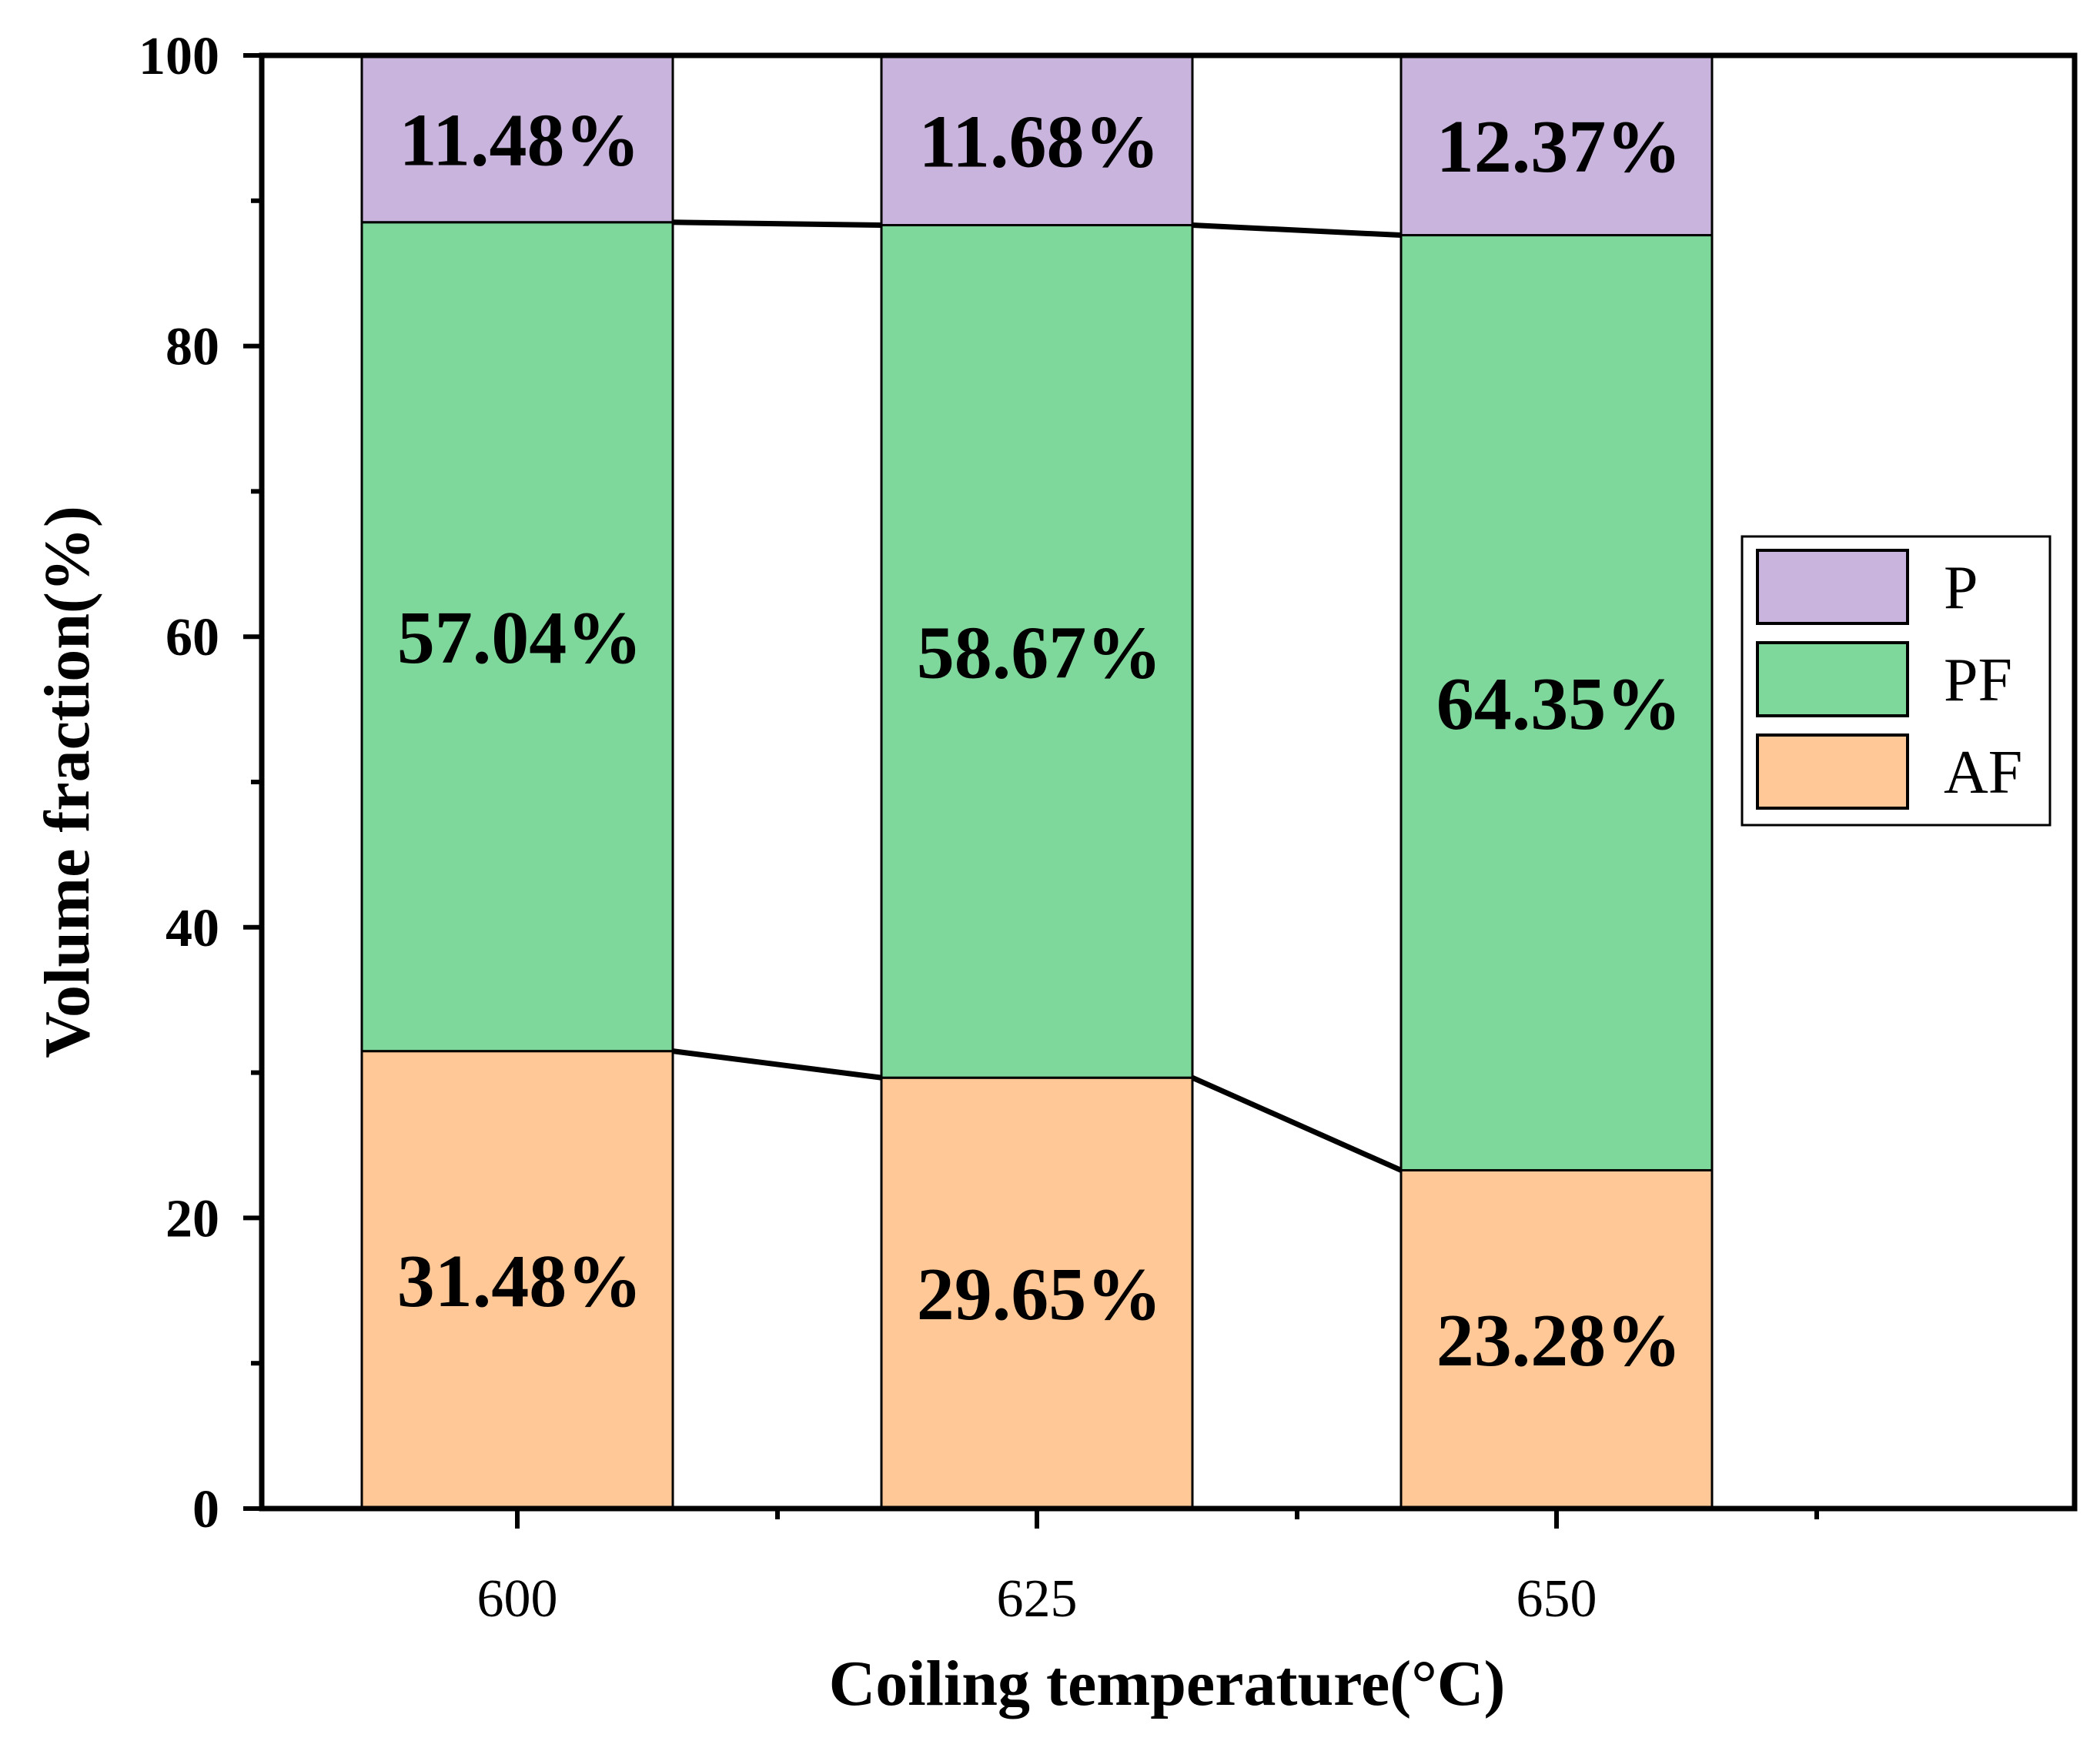 This screenshot has width=2100, height=1741. I want to click on legend-swatch-pf, so click(1832, 679).